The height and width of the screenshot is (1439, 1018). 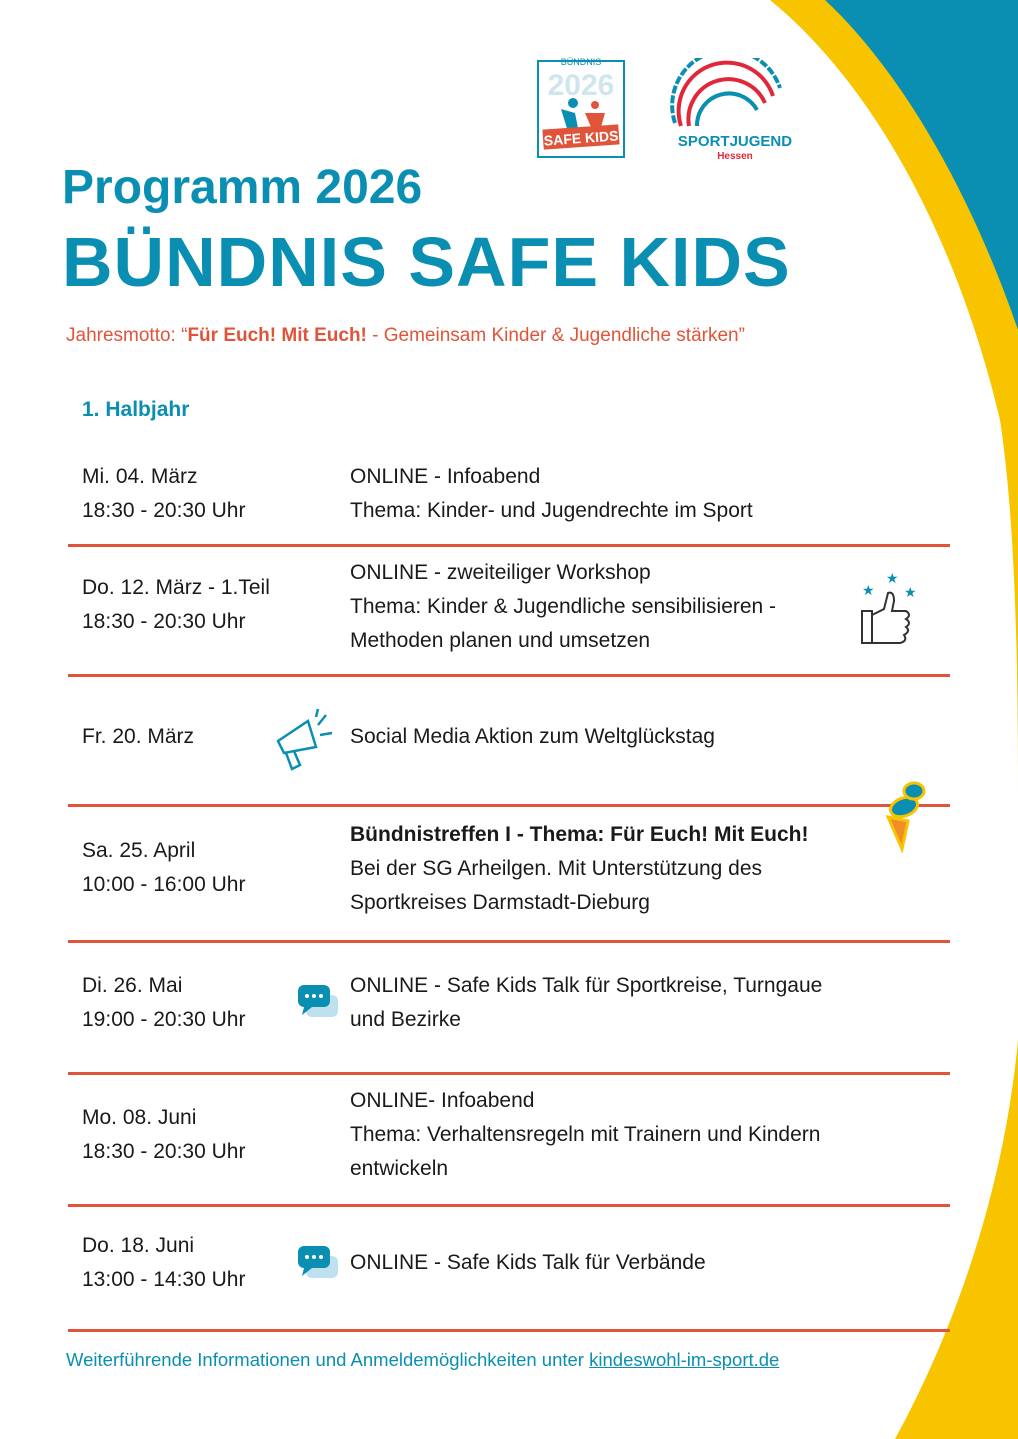 I want to click on line: entwickeln, so click(x=399, y=1168).